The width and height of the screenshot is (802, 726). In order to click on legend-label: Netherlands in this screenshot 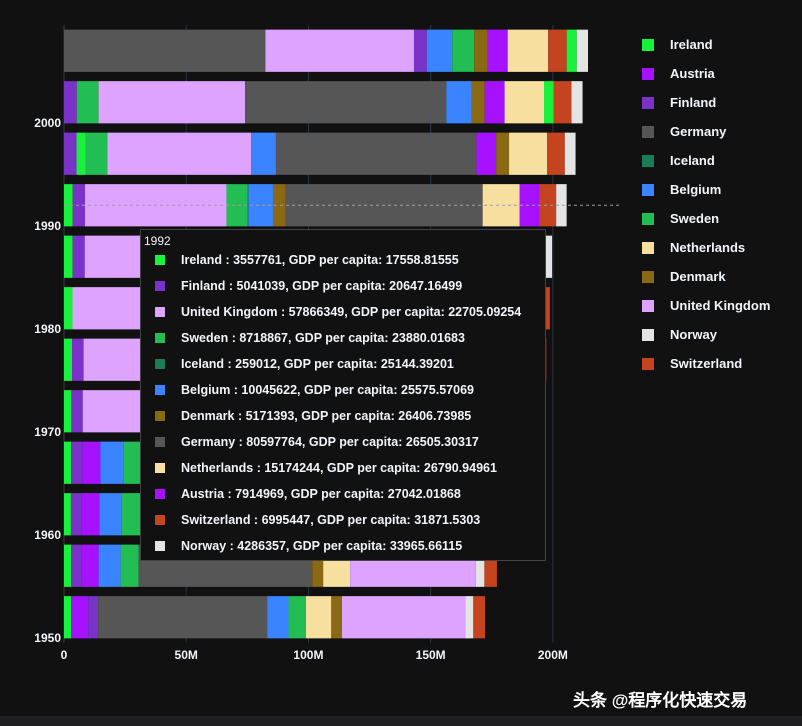, I will do `click(708, 247)`.